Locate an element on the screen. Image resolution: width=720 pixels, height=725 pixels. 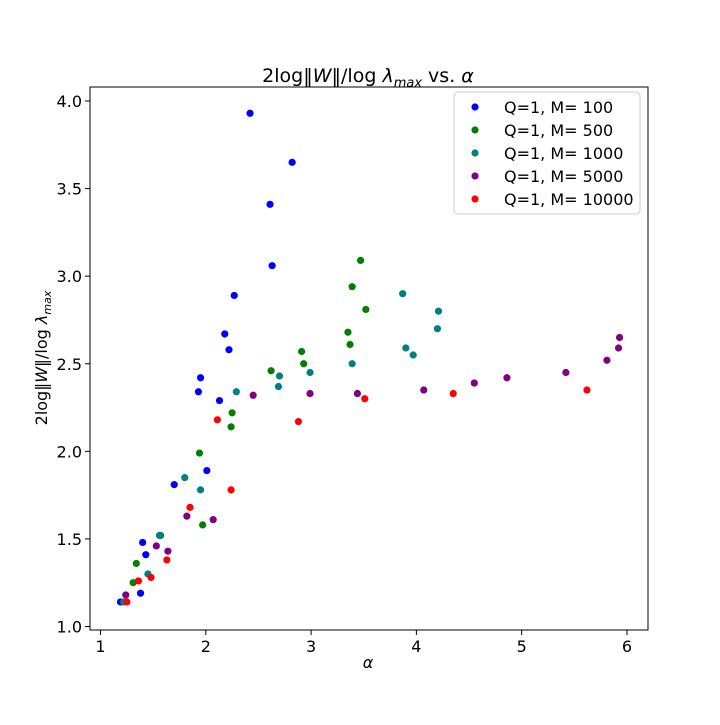
y-tick-label: 3.0 is located at coordinates (69, 276).